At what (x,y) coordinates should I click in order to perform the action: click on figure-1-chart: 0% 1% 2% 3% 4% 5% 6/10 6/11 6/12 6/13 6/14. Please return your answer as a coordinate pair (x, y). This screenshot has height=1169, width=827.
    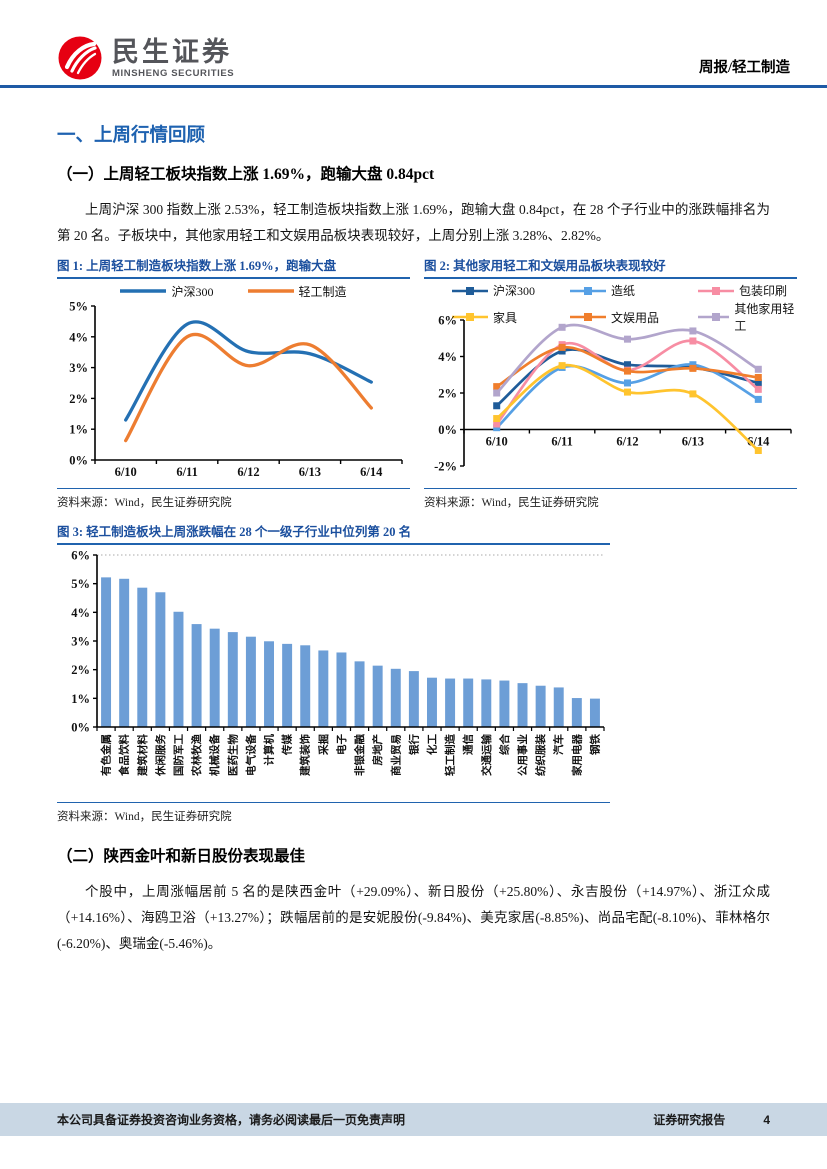
    Looking at the image, I should click on (236, 390).